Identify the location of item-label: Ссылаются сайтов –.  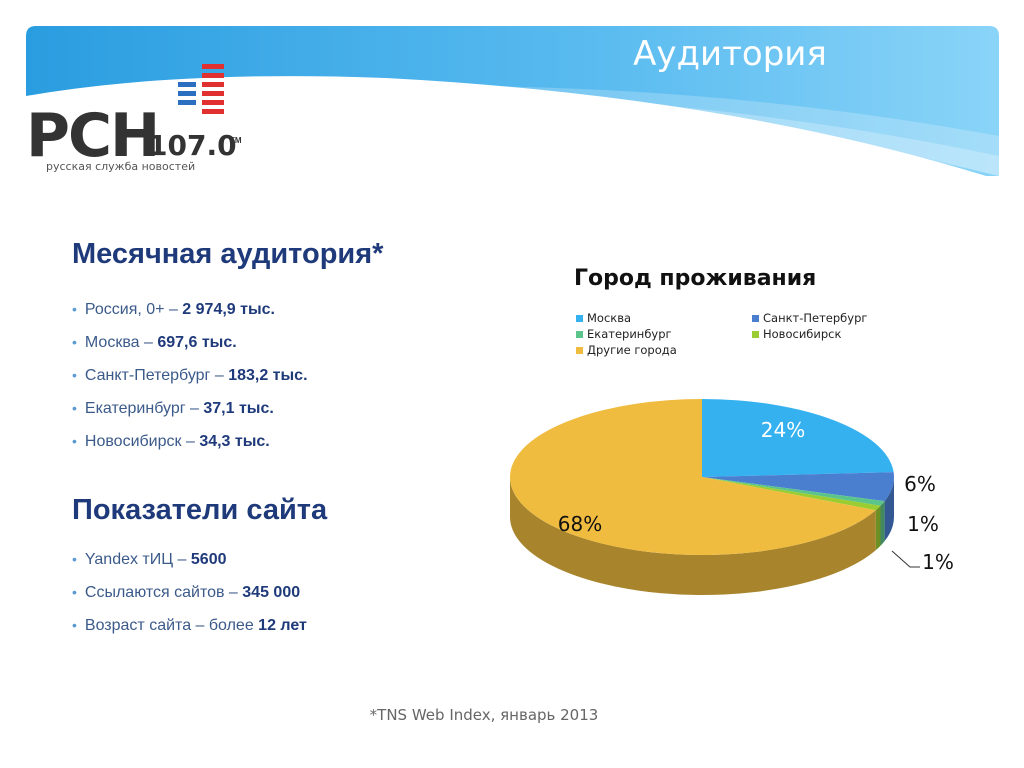
(163, 592).